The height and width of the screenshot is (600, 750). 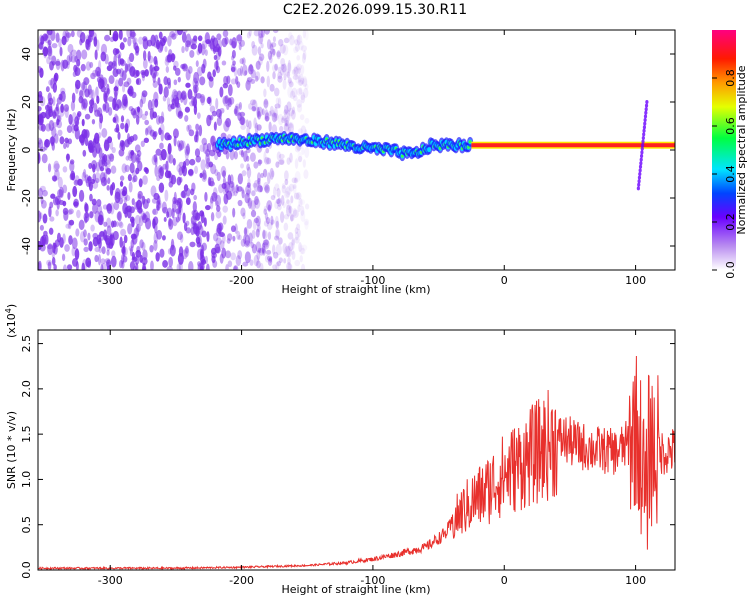 What do you see at coordinates (26, 54) in the screenshot?
I see `y-tick-label: 40` at bounding box center [26, 54].